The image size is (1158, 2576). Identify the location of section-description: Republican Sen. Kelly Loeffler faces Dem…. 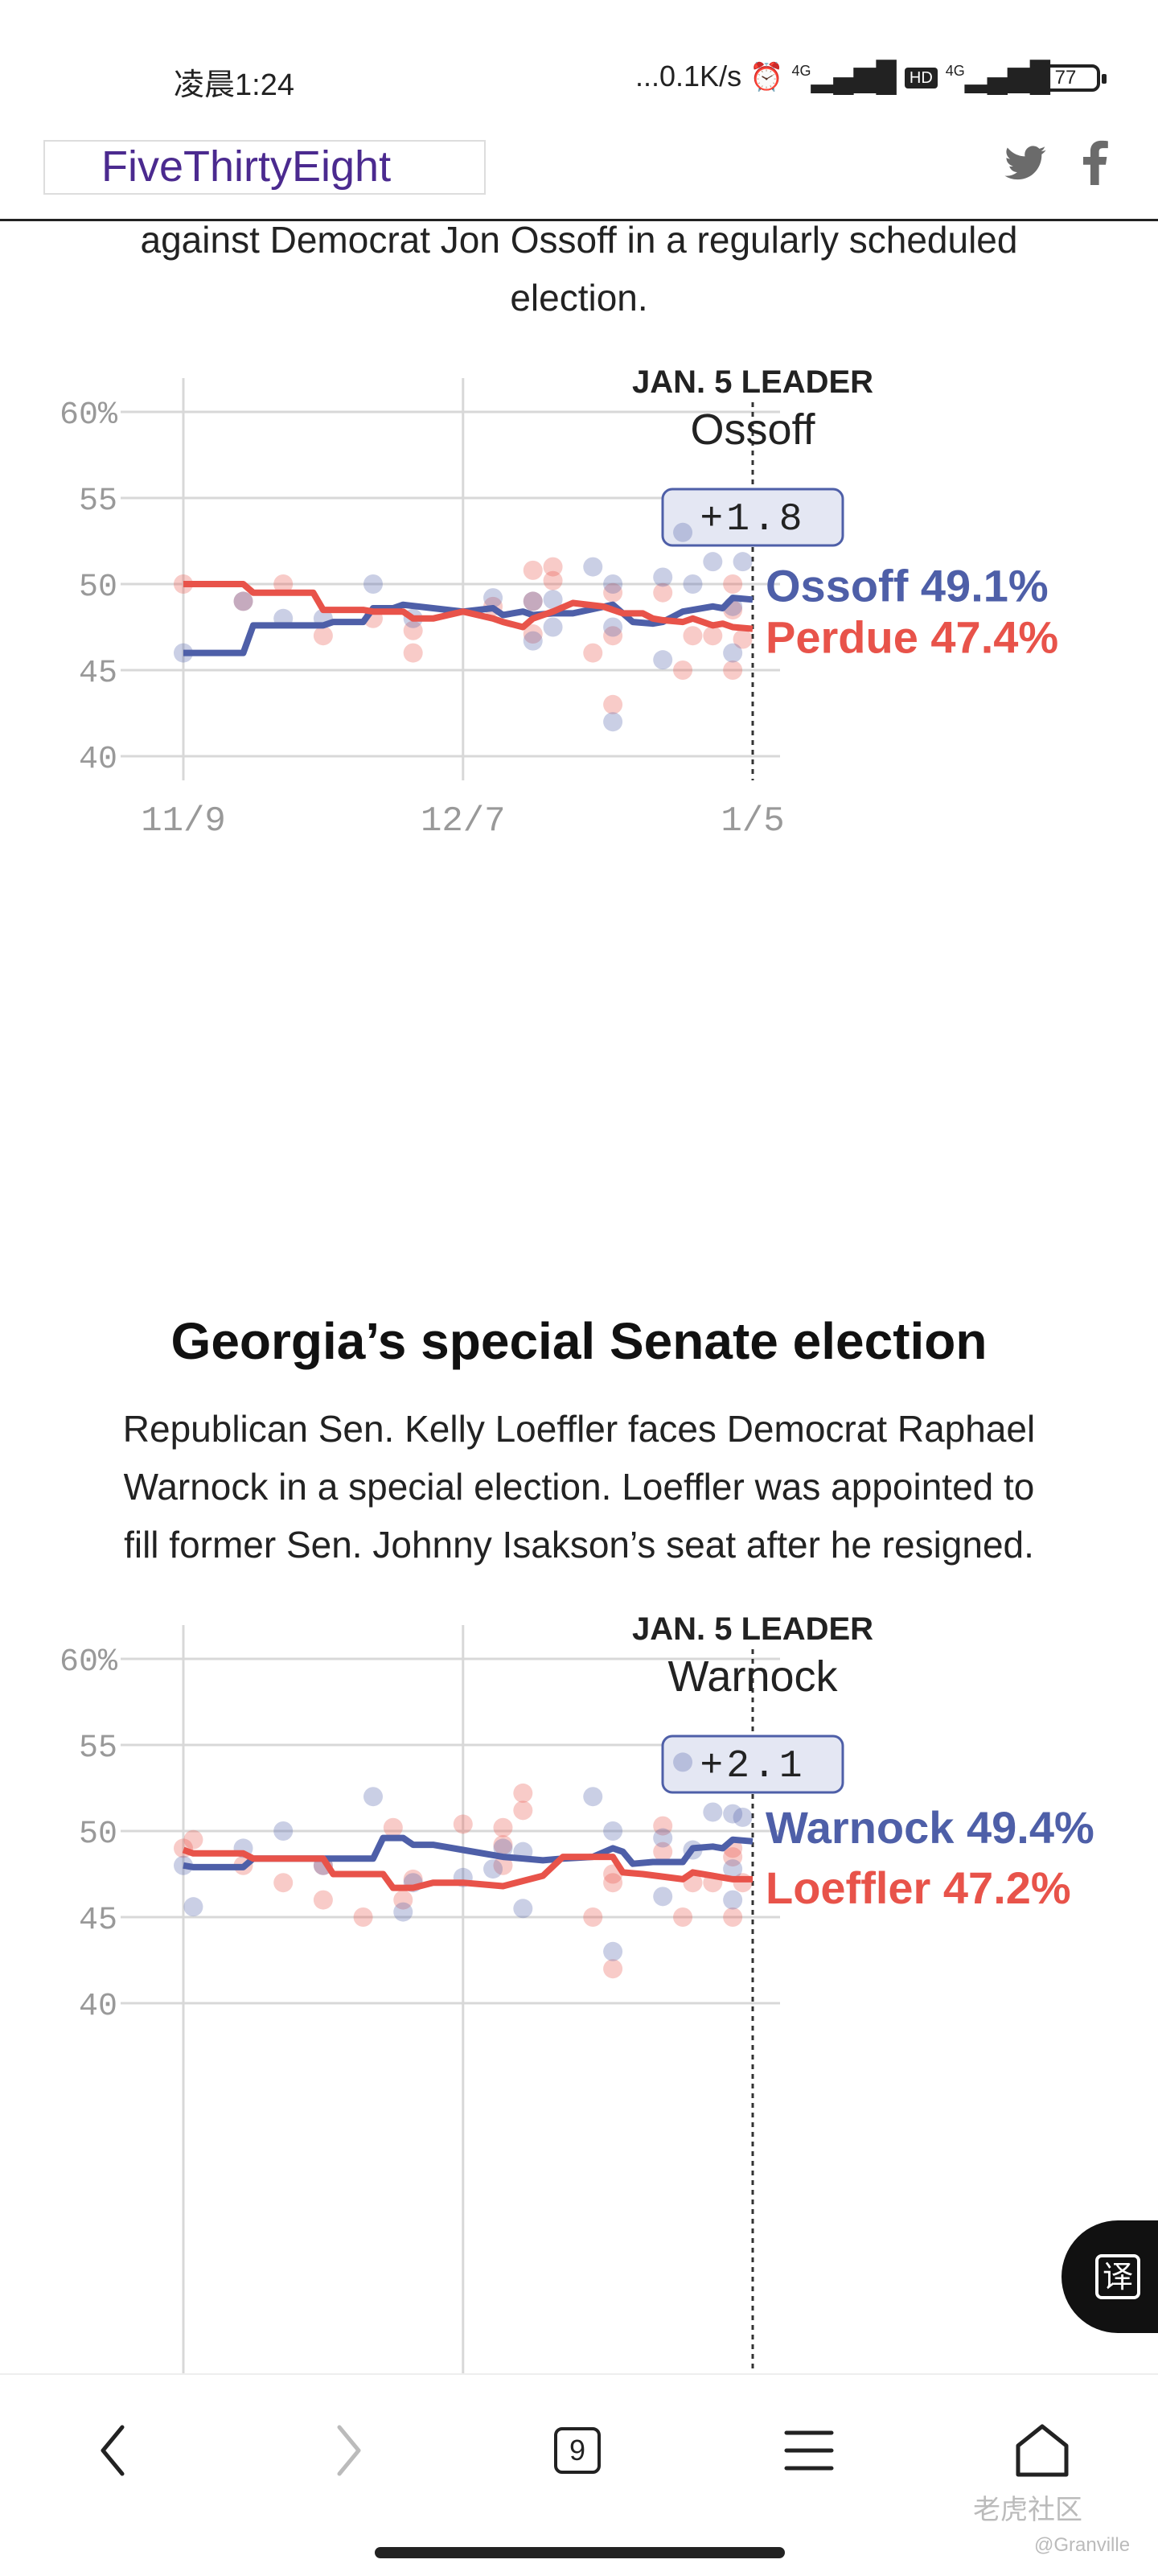
(579, 1487).